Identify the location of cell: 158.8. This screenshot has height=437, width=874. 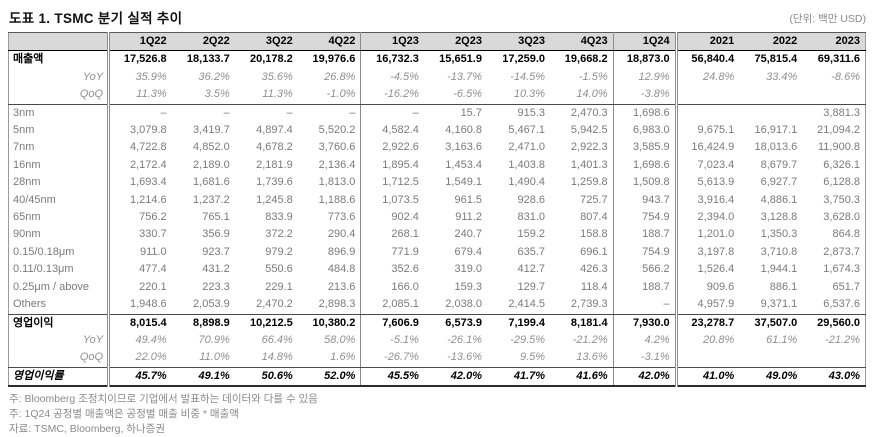
(582, 235).